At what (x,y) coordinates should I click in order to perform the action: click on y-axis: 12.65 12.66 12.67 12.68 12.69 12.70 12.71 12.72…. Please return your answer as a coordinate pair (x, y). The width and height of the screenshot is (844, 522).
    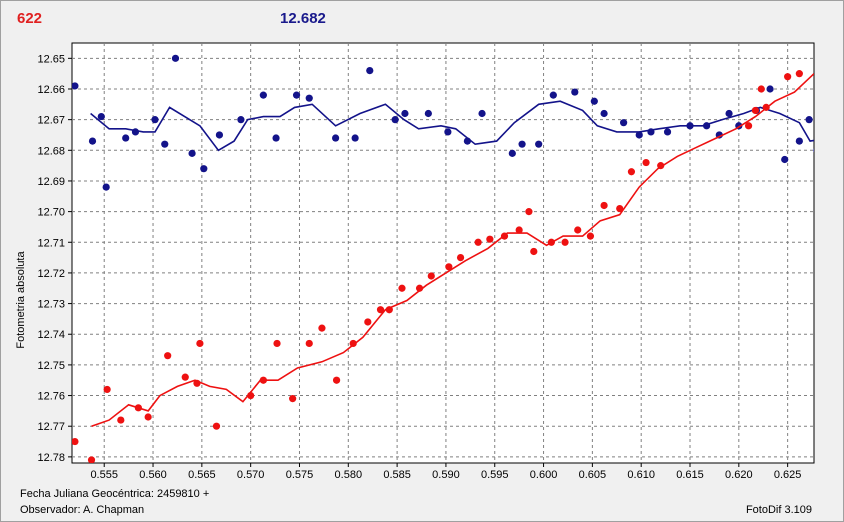
    Looking at the image, I should click on (54, 258).